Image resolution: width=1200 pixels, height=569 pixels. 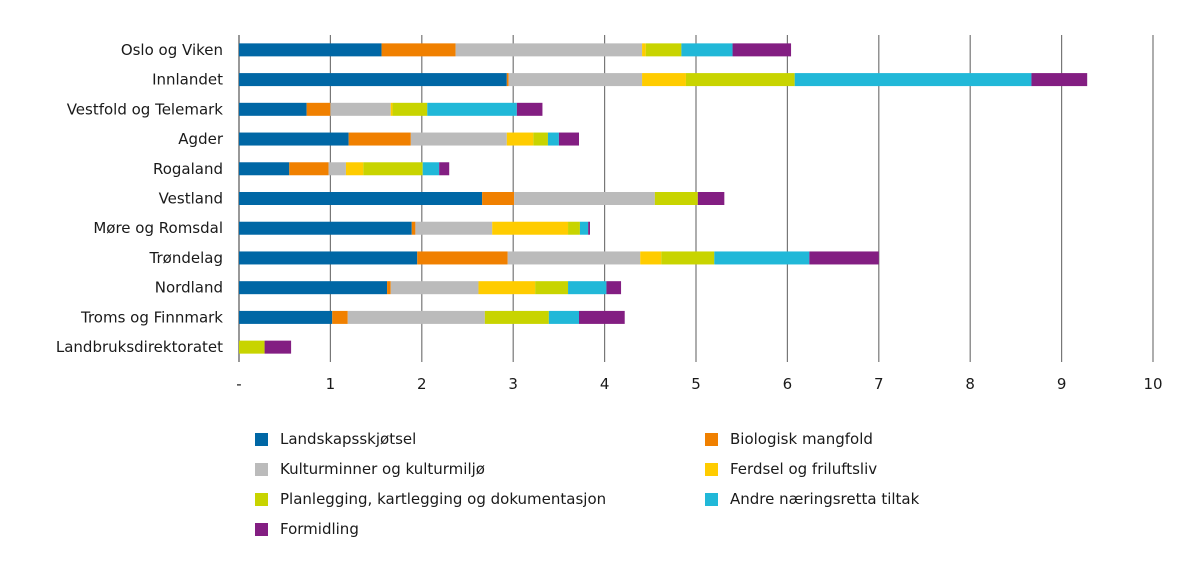 I want to click on x-tick-label: 3, so click(x=513, y=384).